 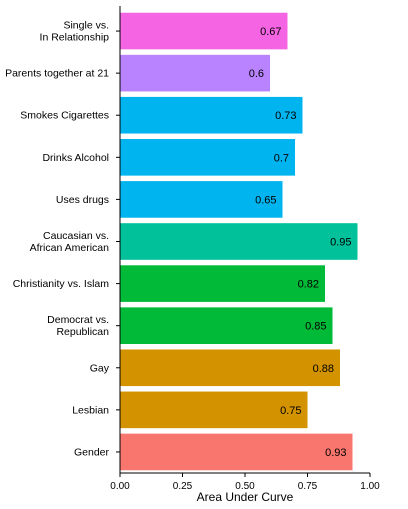 I want to click on x-tick-label: 0.75, so click(x=308, y=486).